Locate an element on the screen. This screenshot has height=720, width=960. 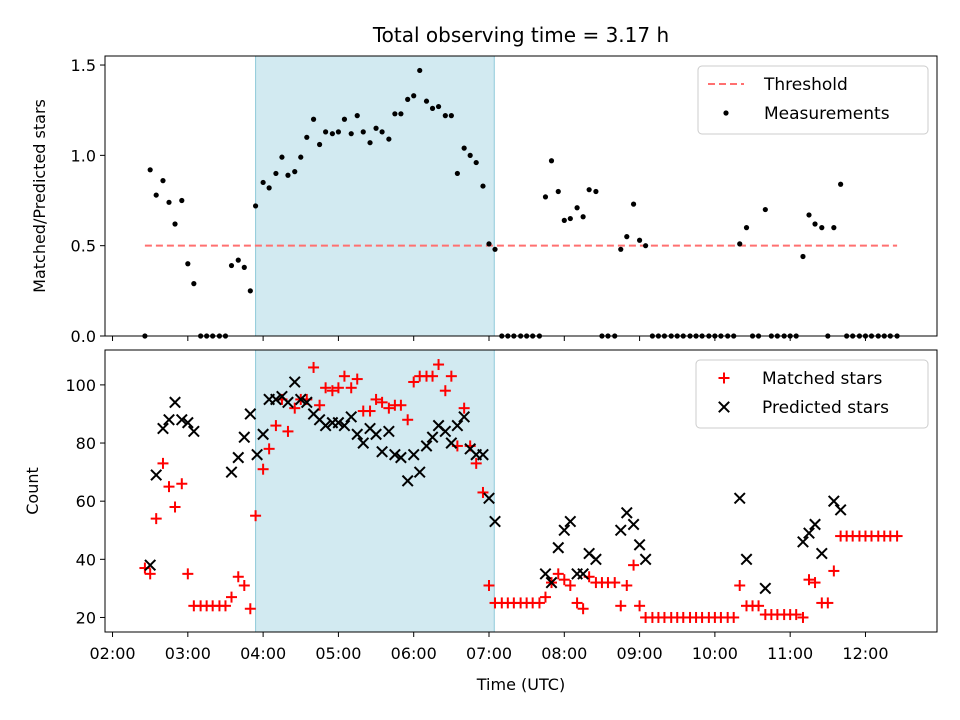
x-tick-label: 09:00 is located at coordinates (640, 653).